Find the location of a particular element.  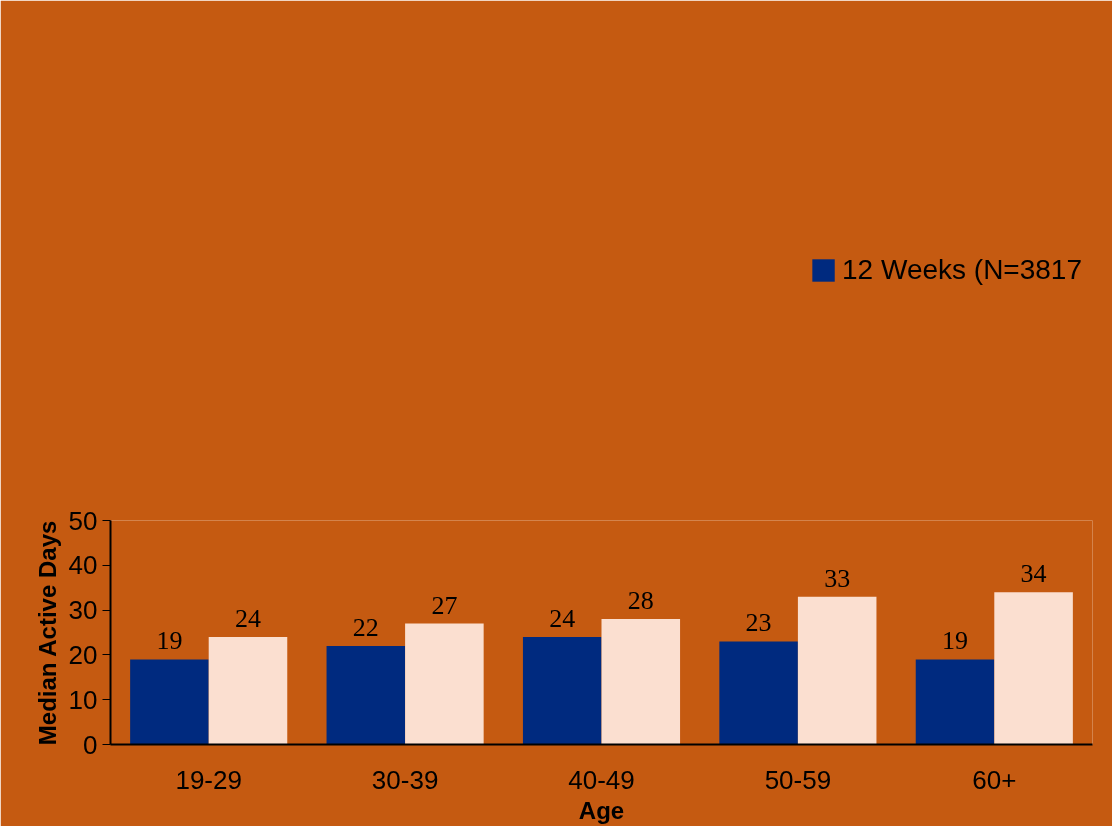

data-label: 28 is located at coordinates (640, 601).